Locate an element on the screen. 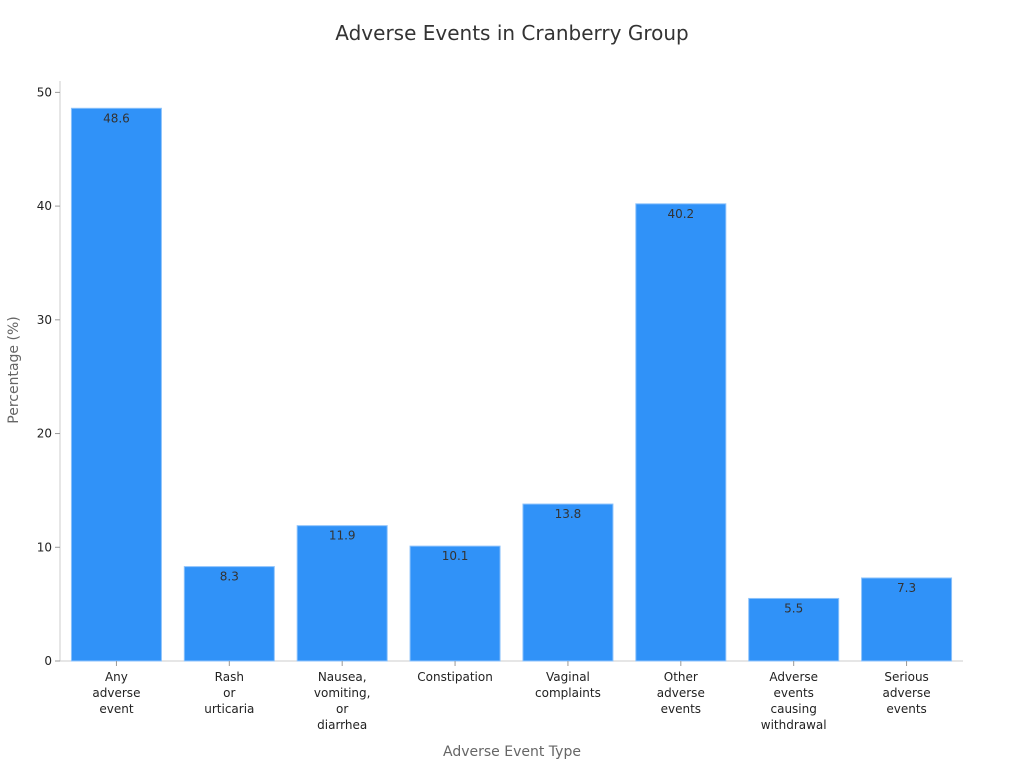 The height and width of the screenshot is (768, 1024). x-tick-label-line: Adverse is located at coordinates (793, 677).